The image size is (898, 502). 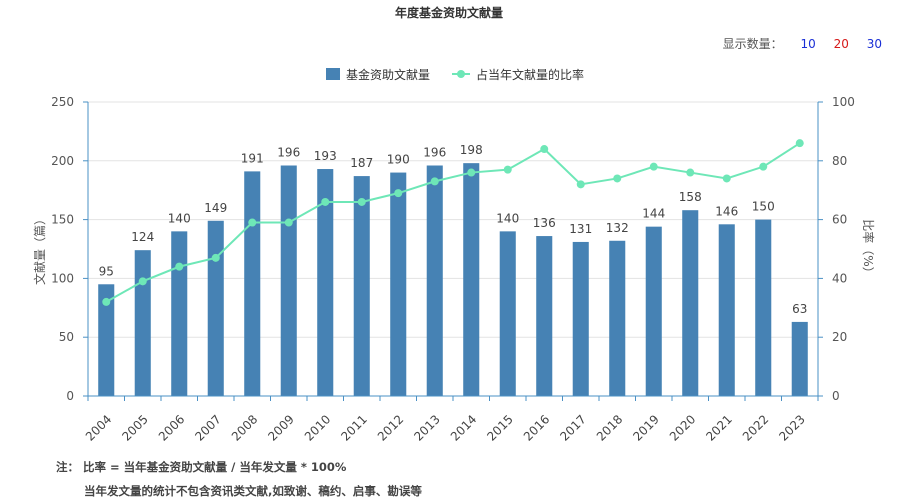 I want to click on bar-value-label: 149, so click(x=215, y=208).